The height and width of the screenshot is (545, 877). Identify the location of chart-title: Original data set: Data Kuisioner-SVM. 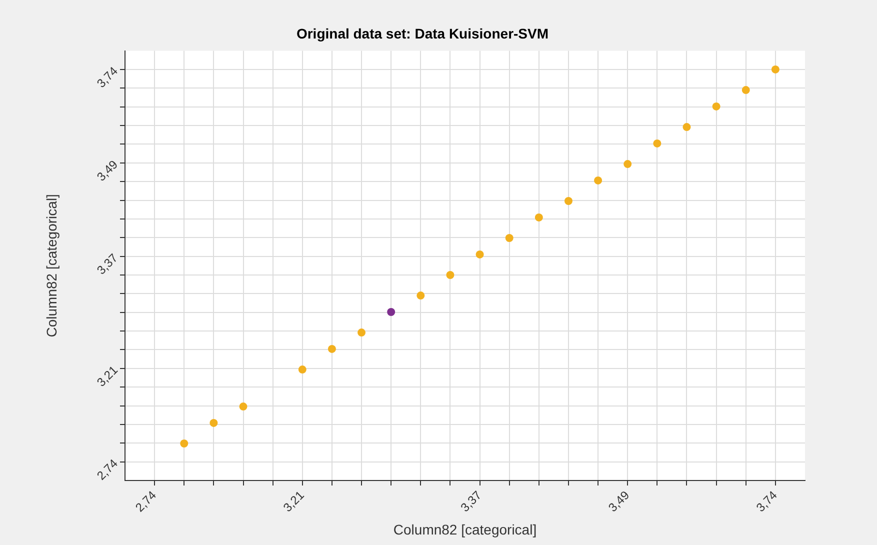
(422, 33).